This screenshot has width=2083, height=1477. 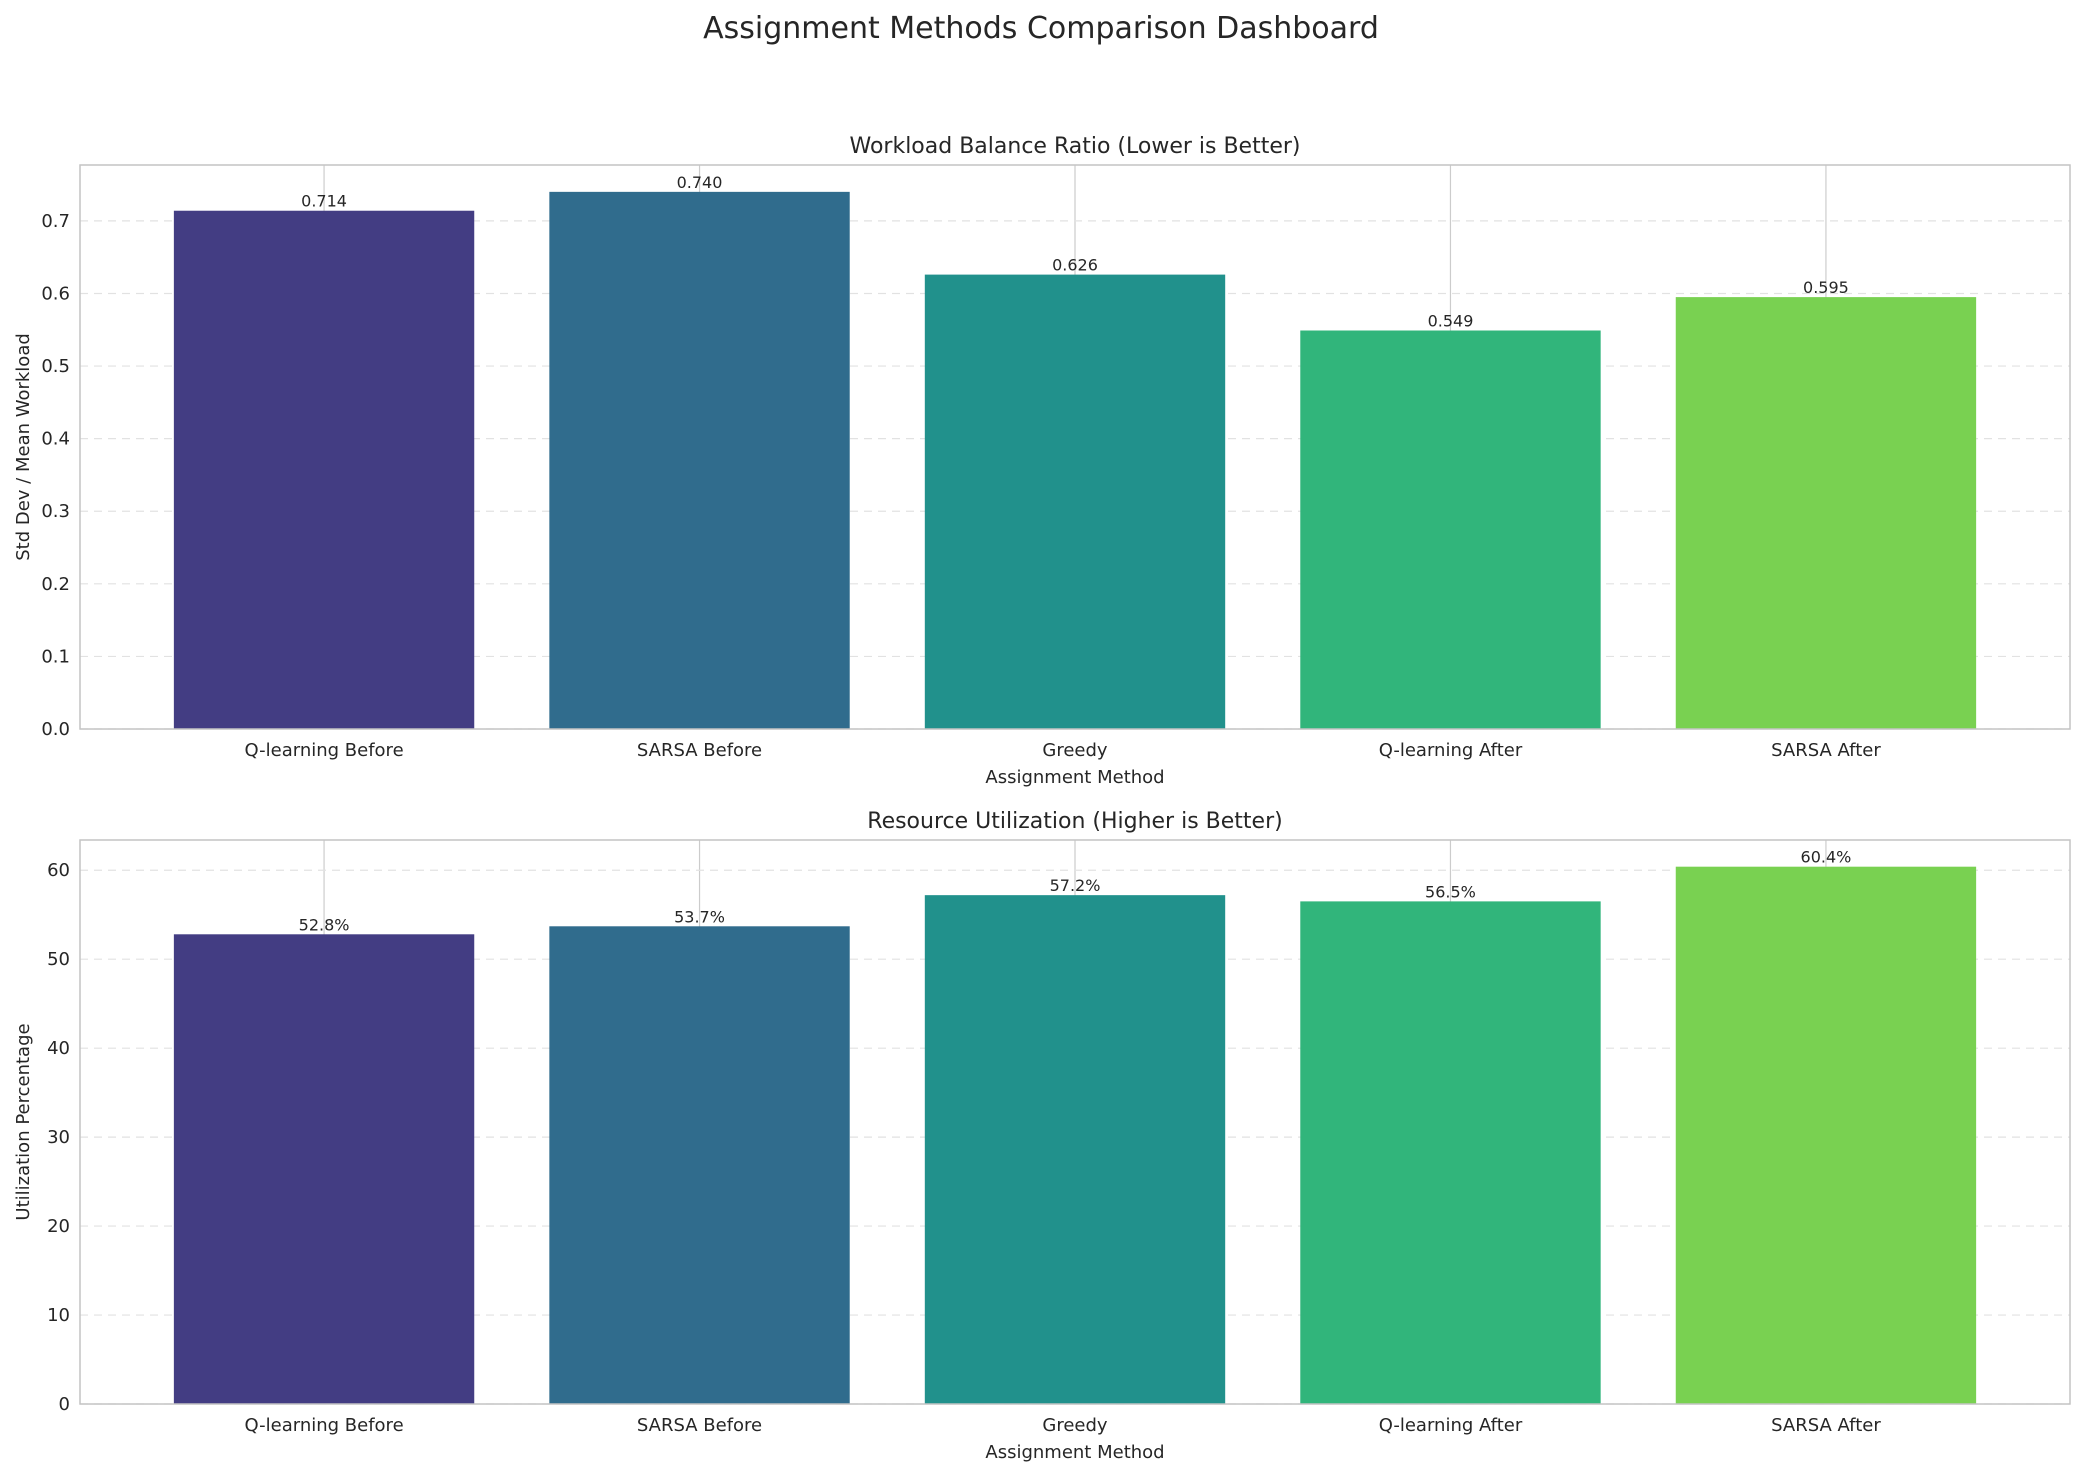 I want to click on bar-value-label: 53.7%, so click(x=699, y=916).